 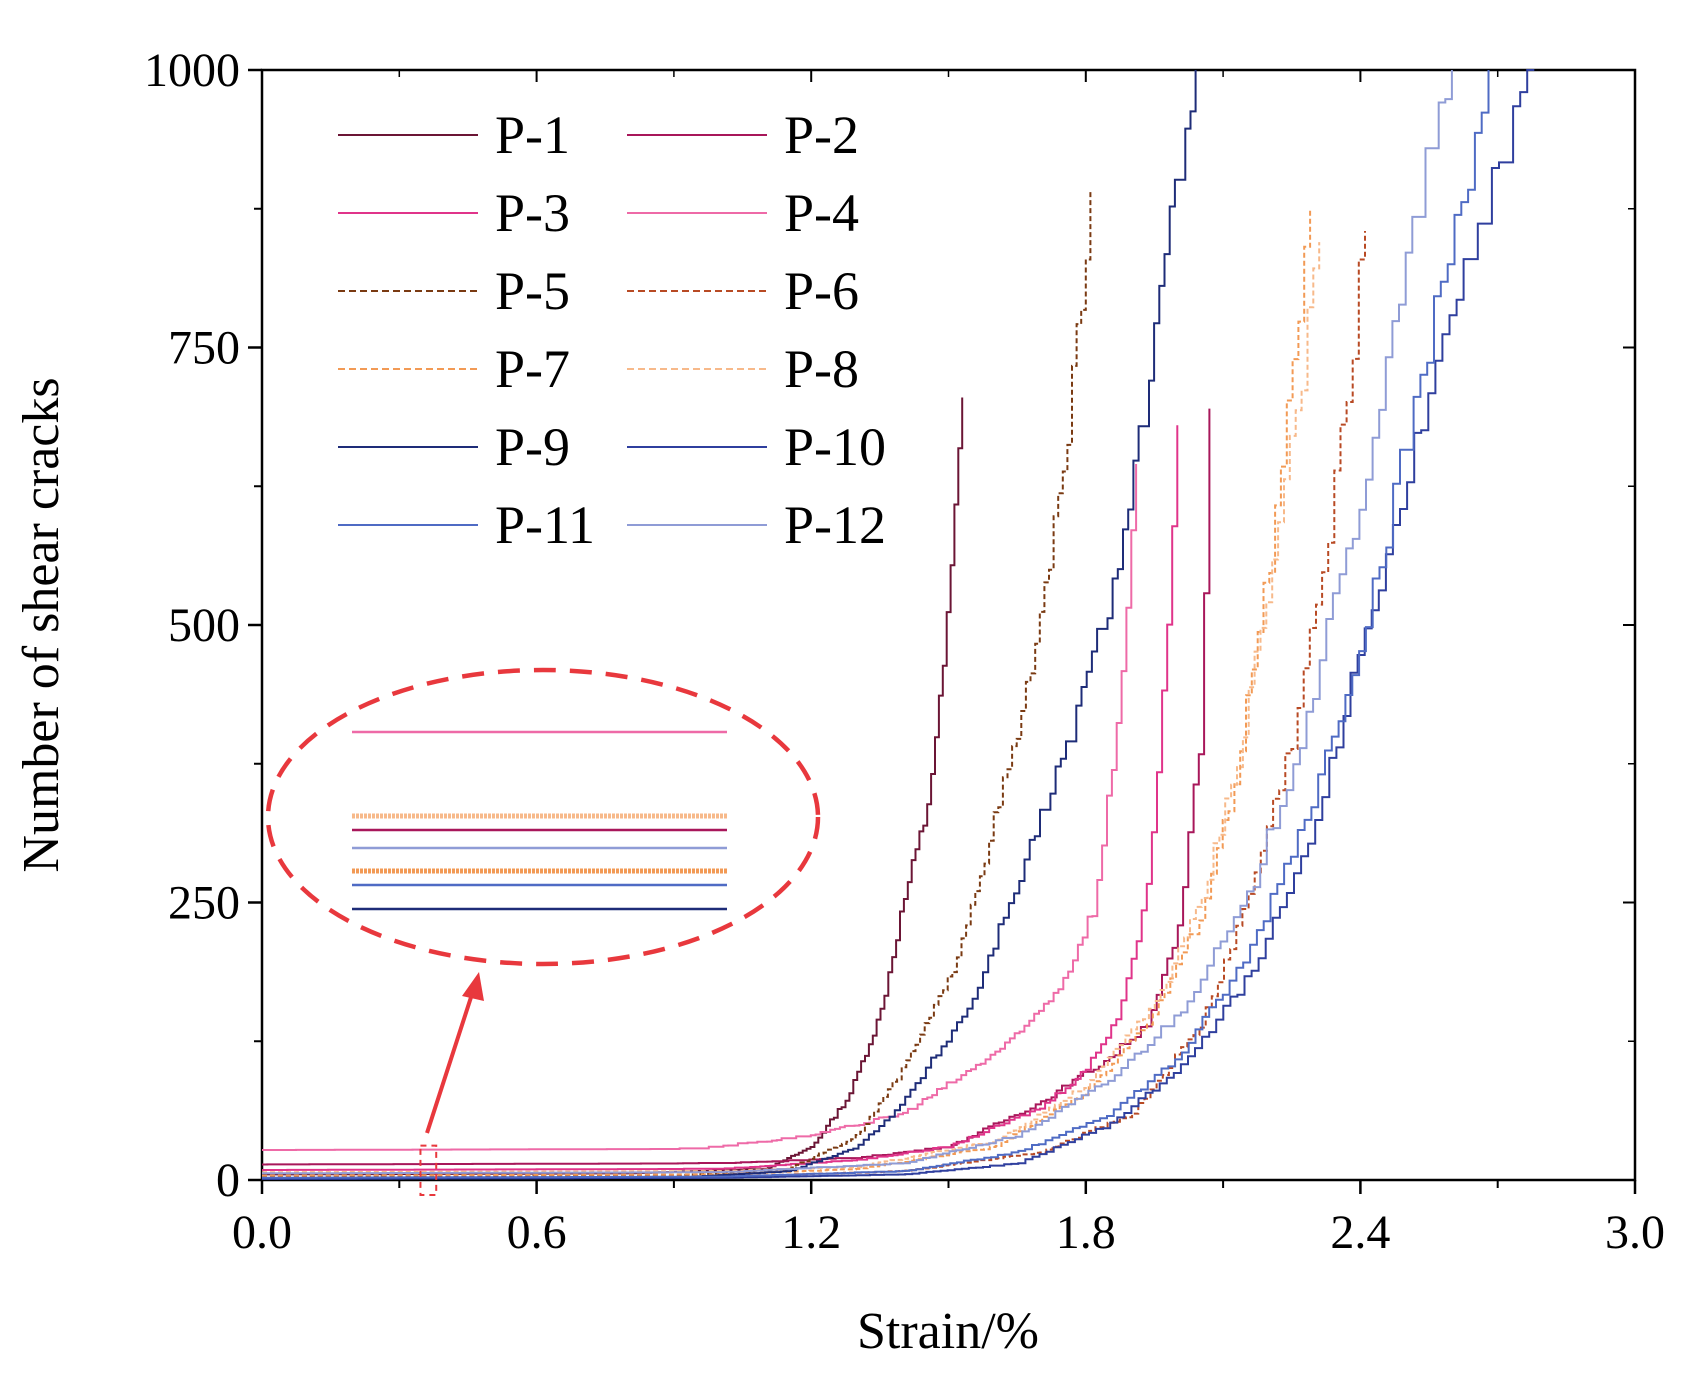 What do you see at coordinates (835, 525) in the screenshot?
I see `legend-label-p-12: P-12` at bounding box center [835, 525].